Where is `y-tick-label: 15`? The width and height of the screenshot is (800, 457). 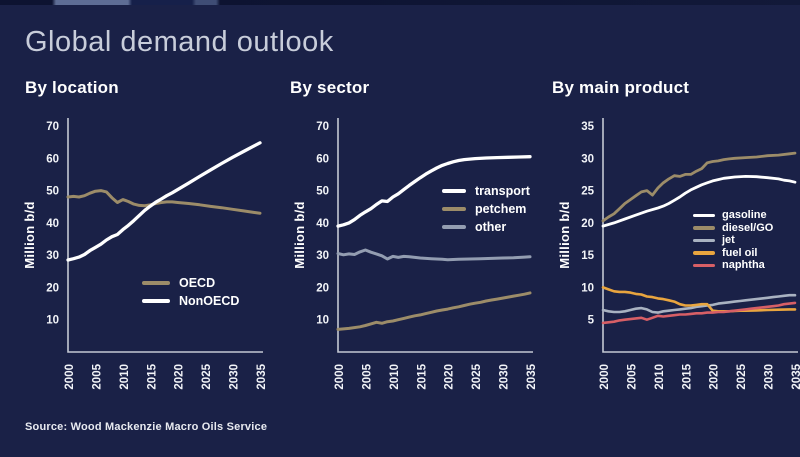
y-tick-label: 15 is located at coordinates (587, 256).